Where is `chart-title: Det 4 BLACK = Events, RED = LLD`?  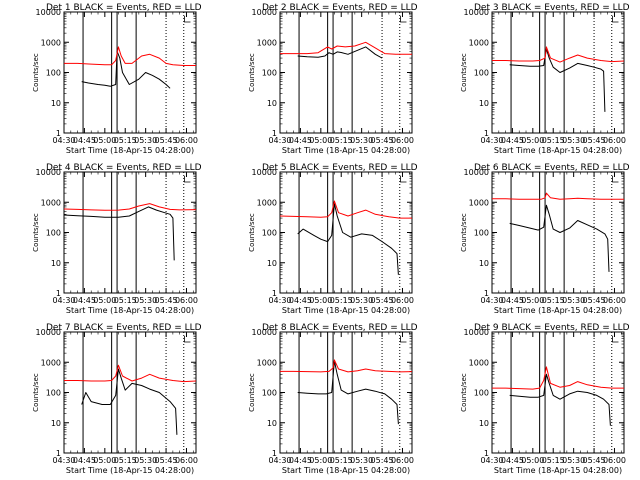 chart-title: Det 4 BLACK = Events, RED = LLD is located at coordinates (124, 168).